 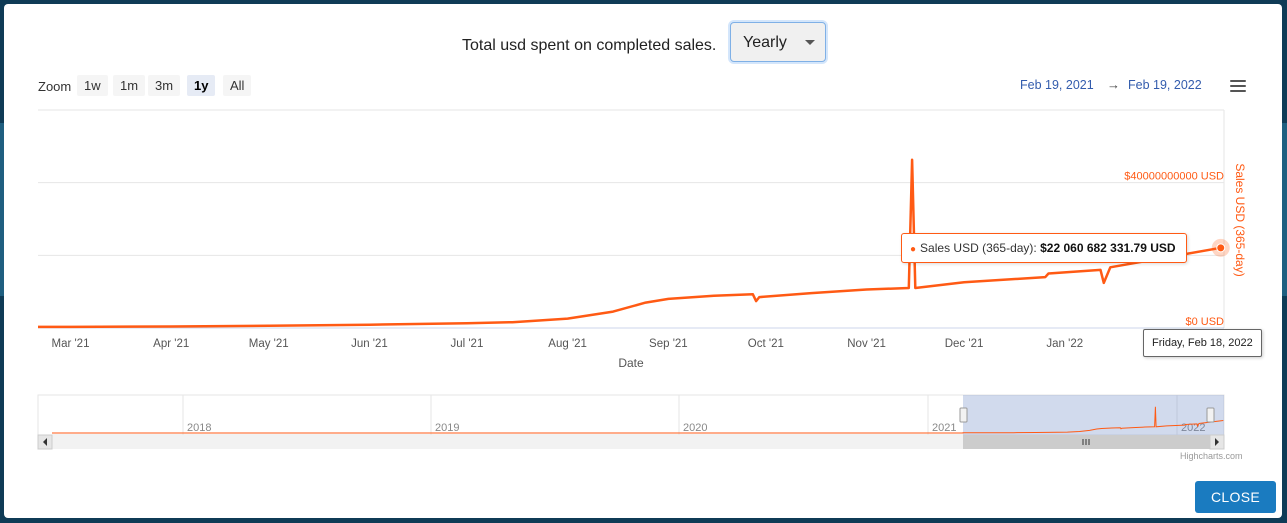 What do you see at coordinates (668, 344) in the screenshot?
I see `x-tick-label: Sep '21` at bounding box center [668, 344].